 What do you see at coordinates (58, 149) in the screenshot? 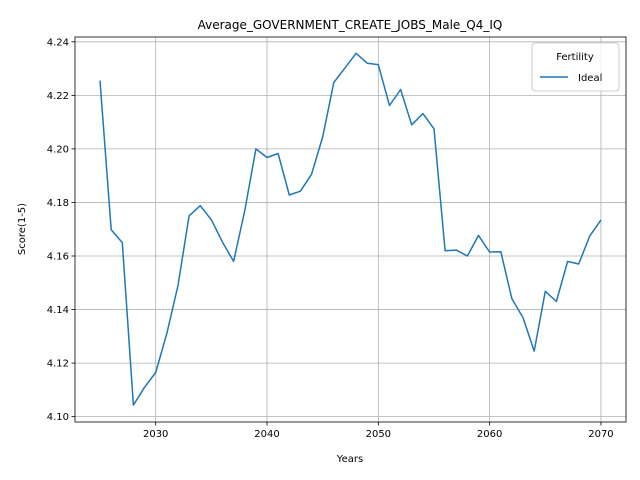
I see `y-tick-label: 4.20` at bounding box center [58, 149].